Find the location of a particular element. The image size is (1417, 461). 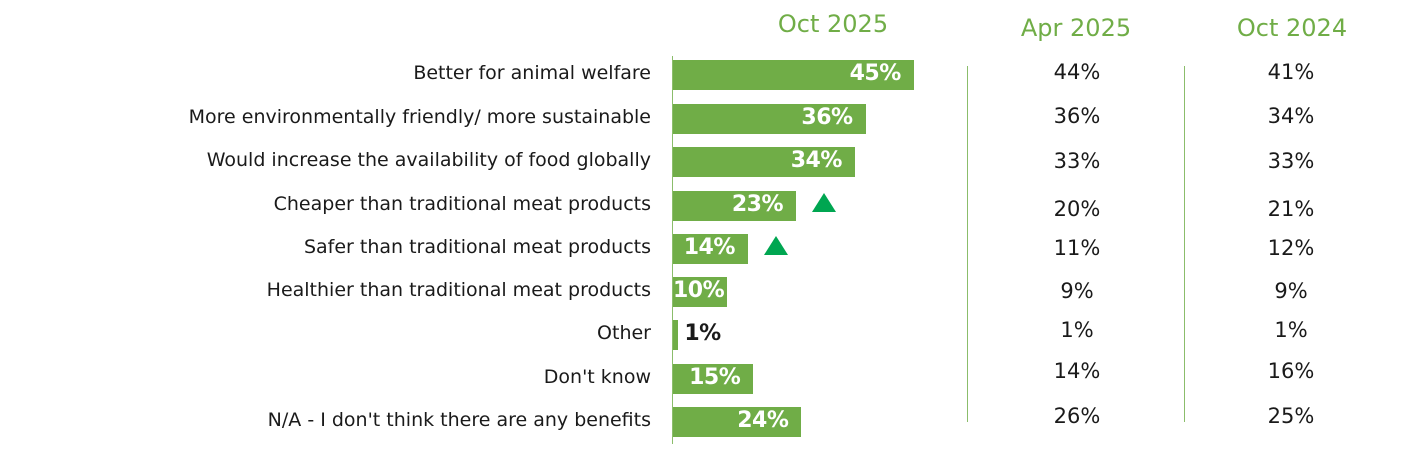

value-label: 14% is located at coordinates (709, 247).